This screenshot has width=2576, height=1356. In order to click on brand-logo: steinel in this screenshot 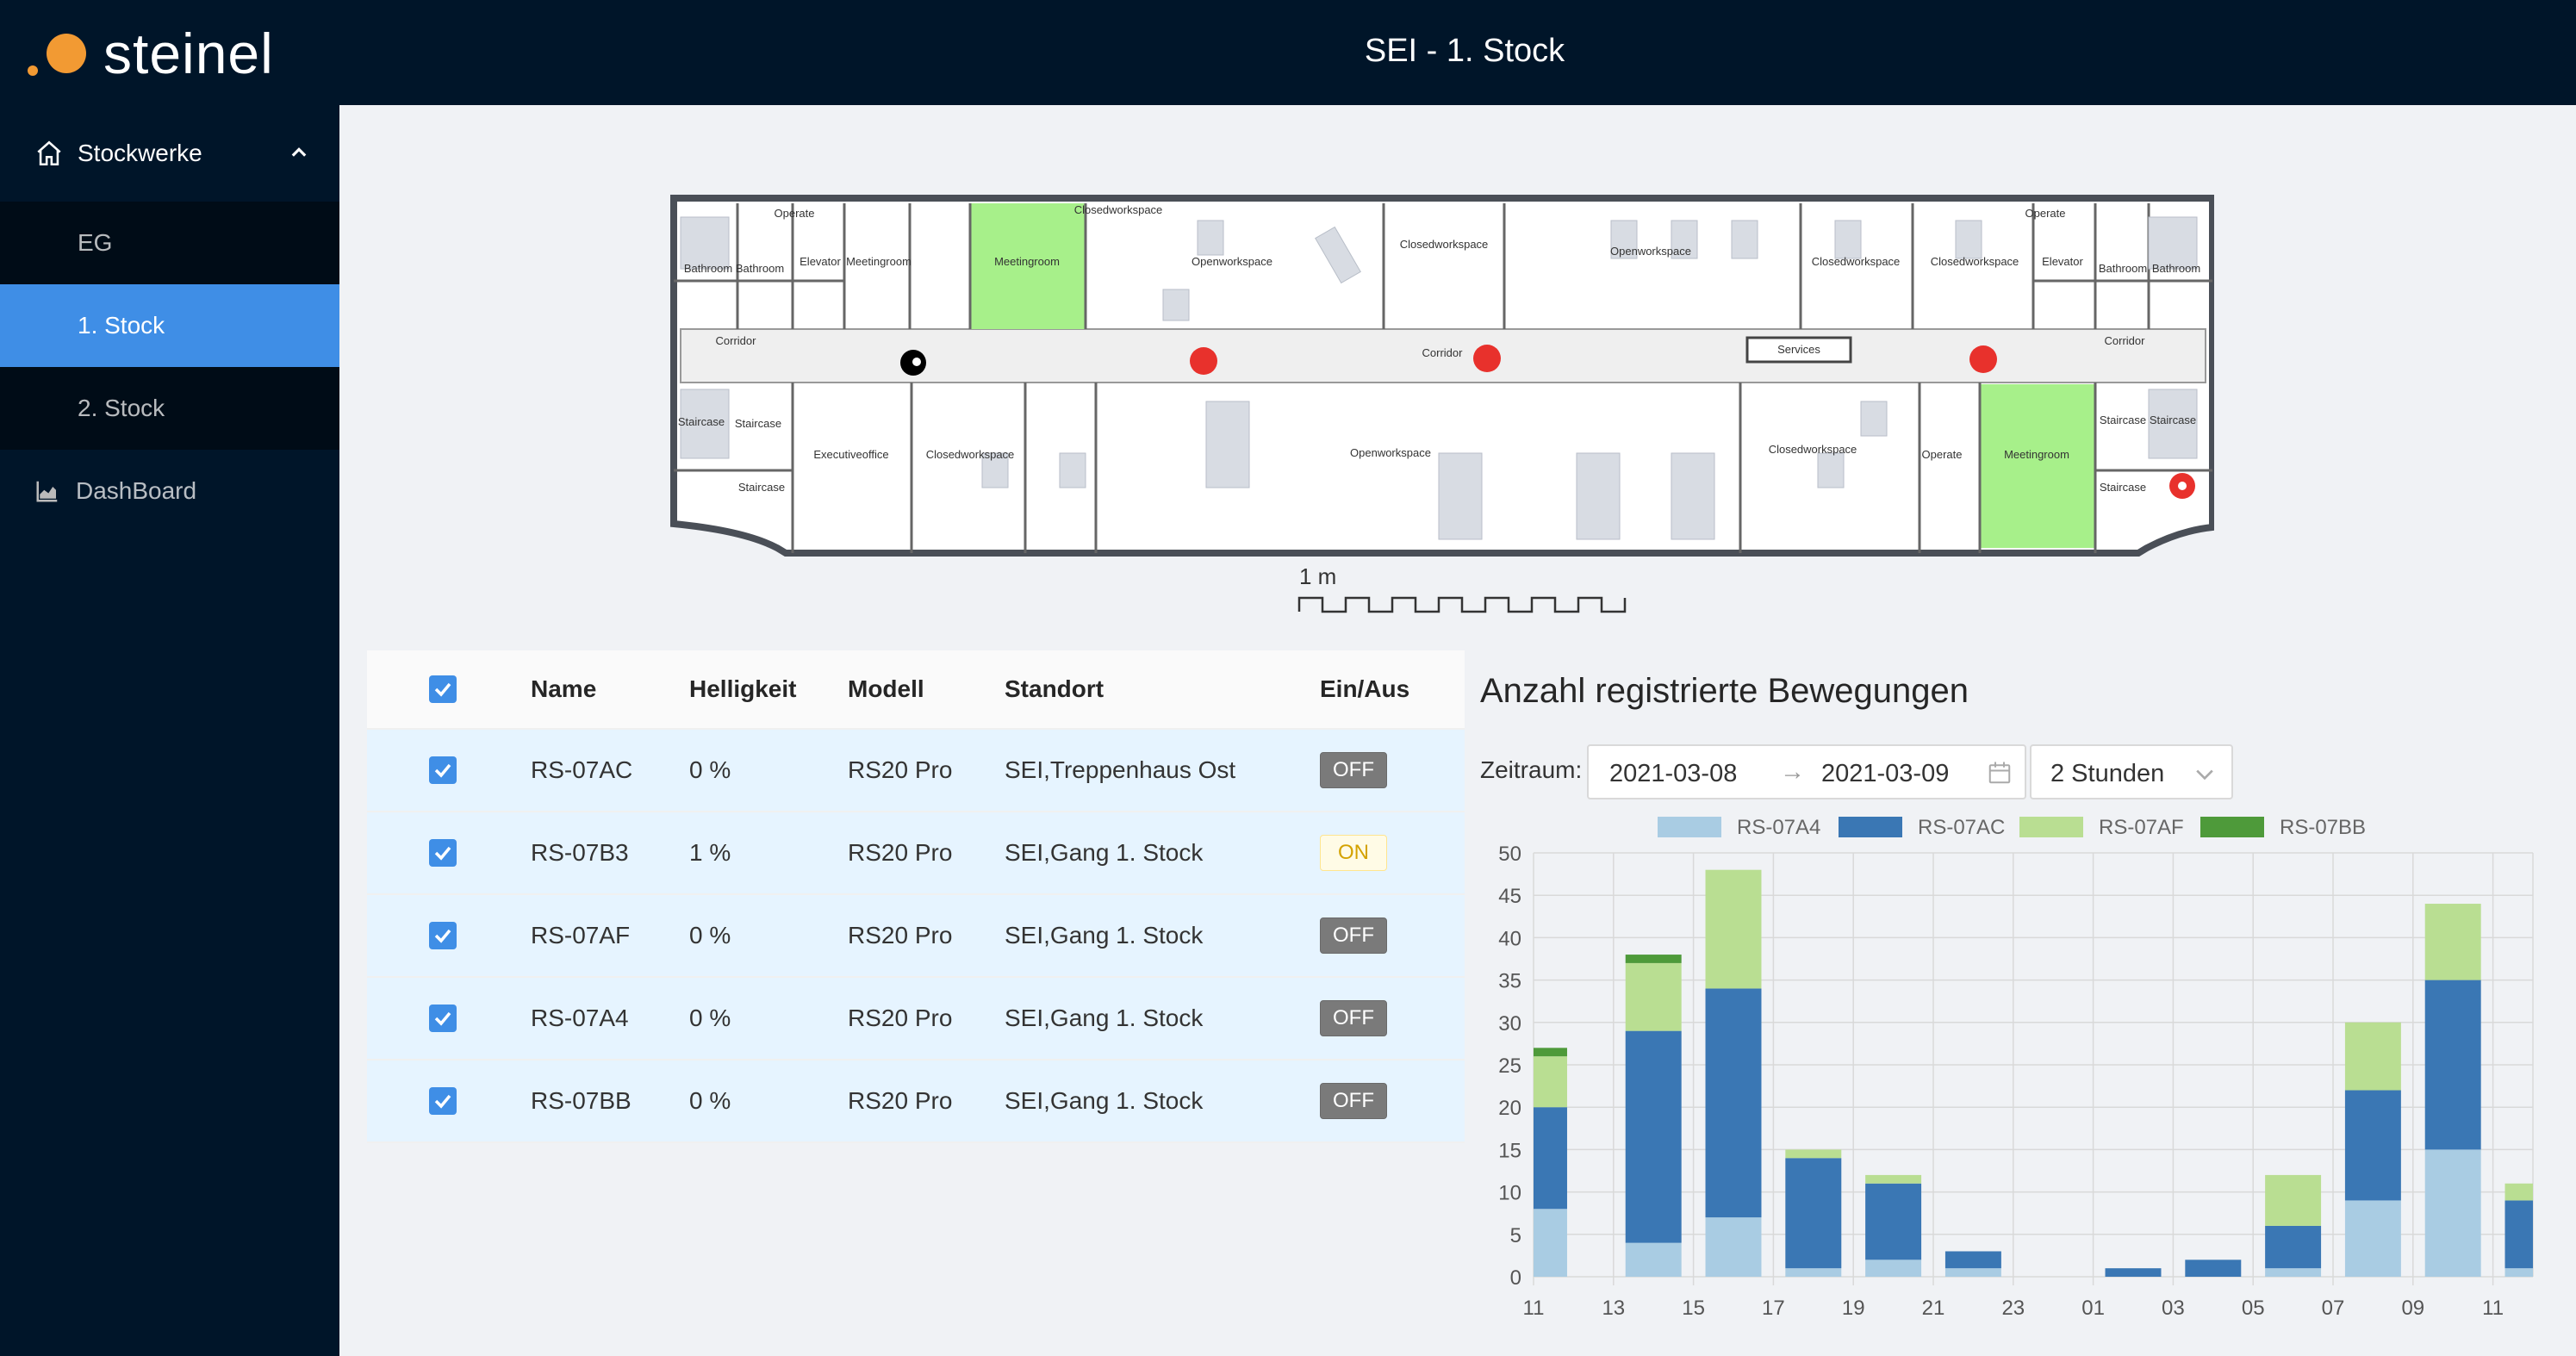, I will do `click(151, 53)`.